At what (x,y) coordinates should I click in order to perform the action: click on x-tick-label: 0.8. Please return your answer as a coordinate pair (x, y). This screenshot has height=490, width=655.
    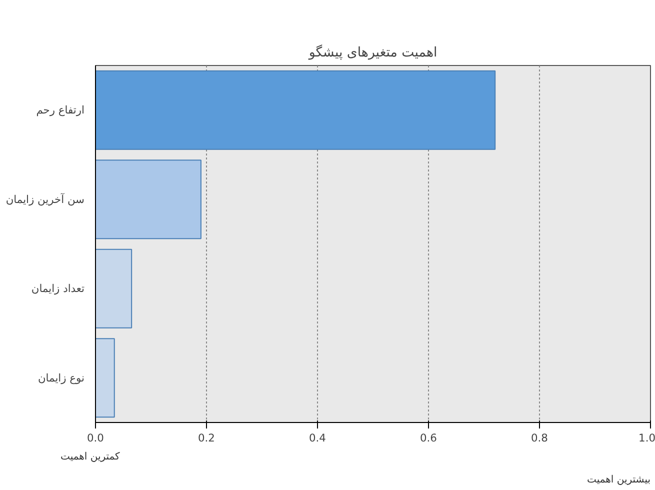
    Looking at the image, I should click on (539, 438).